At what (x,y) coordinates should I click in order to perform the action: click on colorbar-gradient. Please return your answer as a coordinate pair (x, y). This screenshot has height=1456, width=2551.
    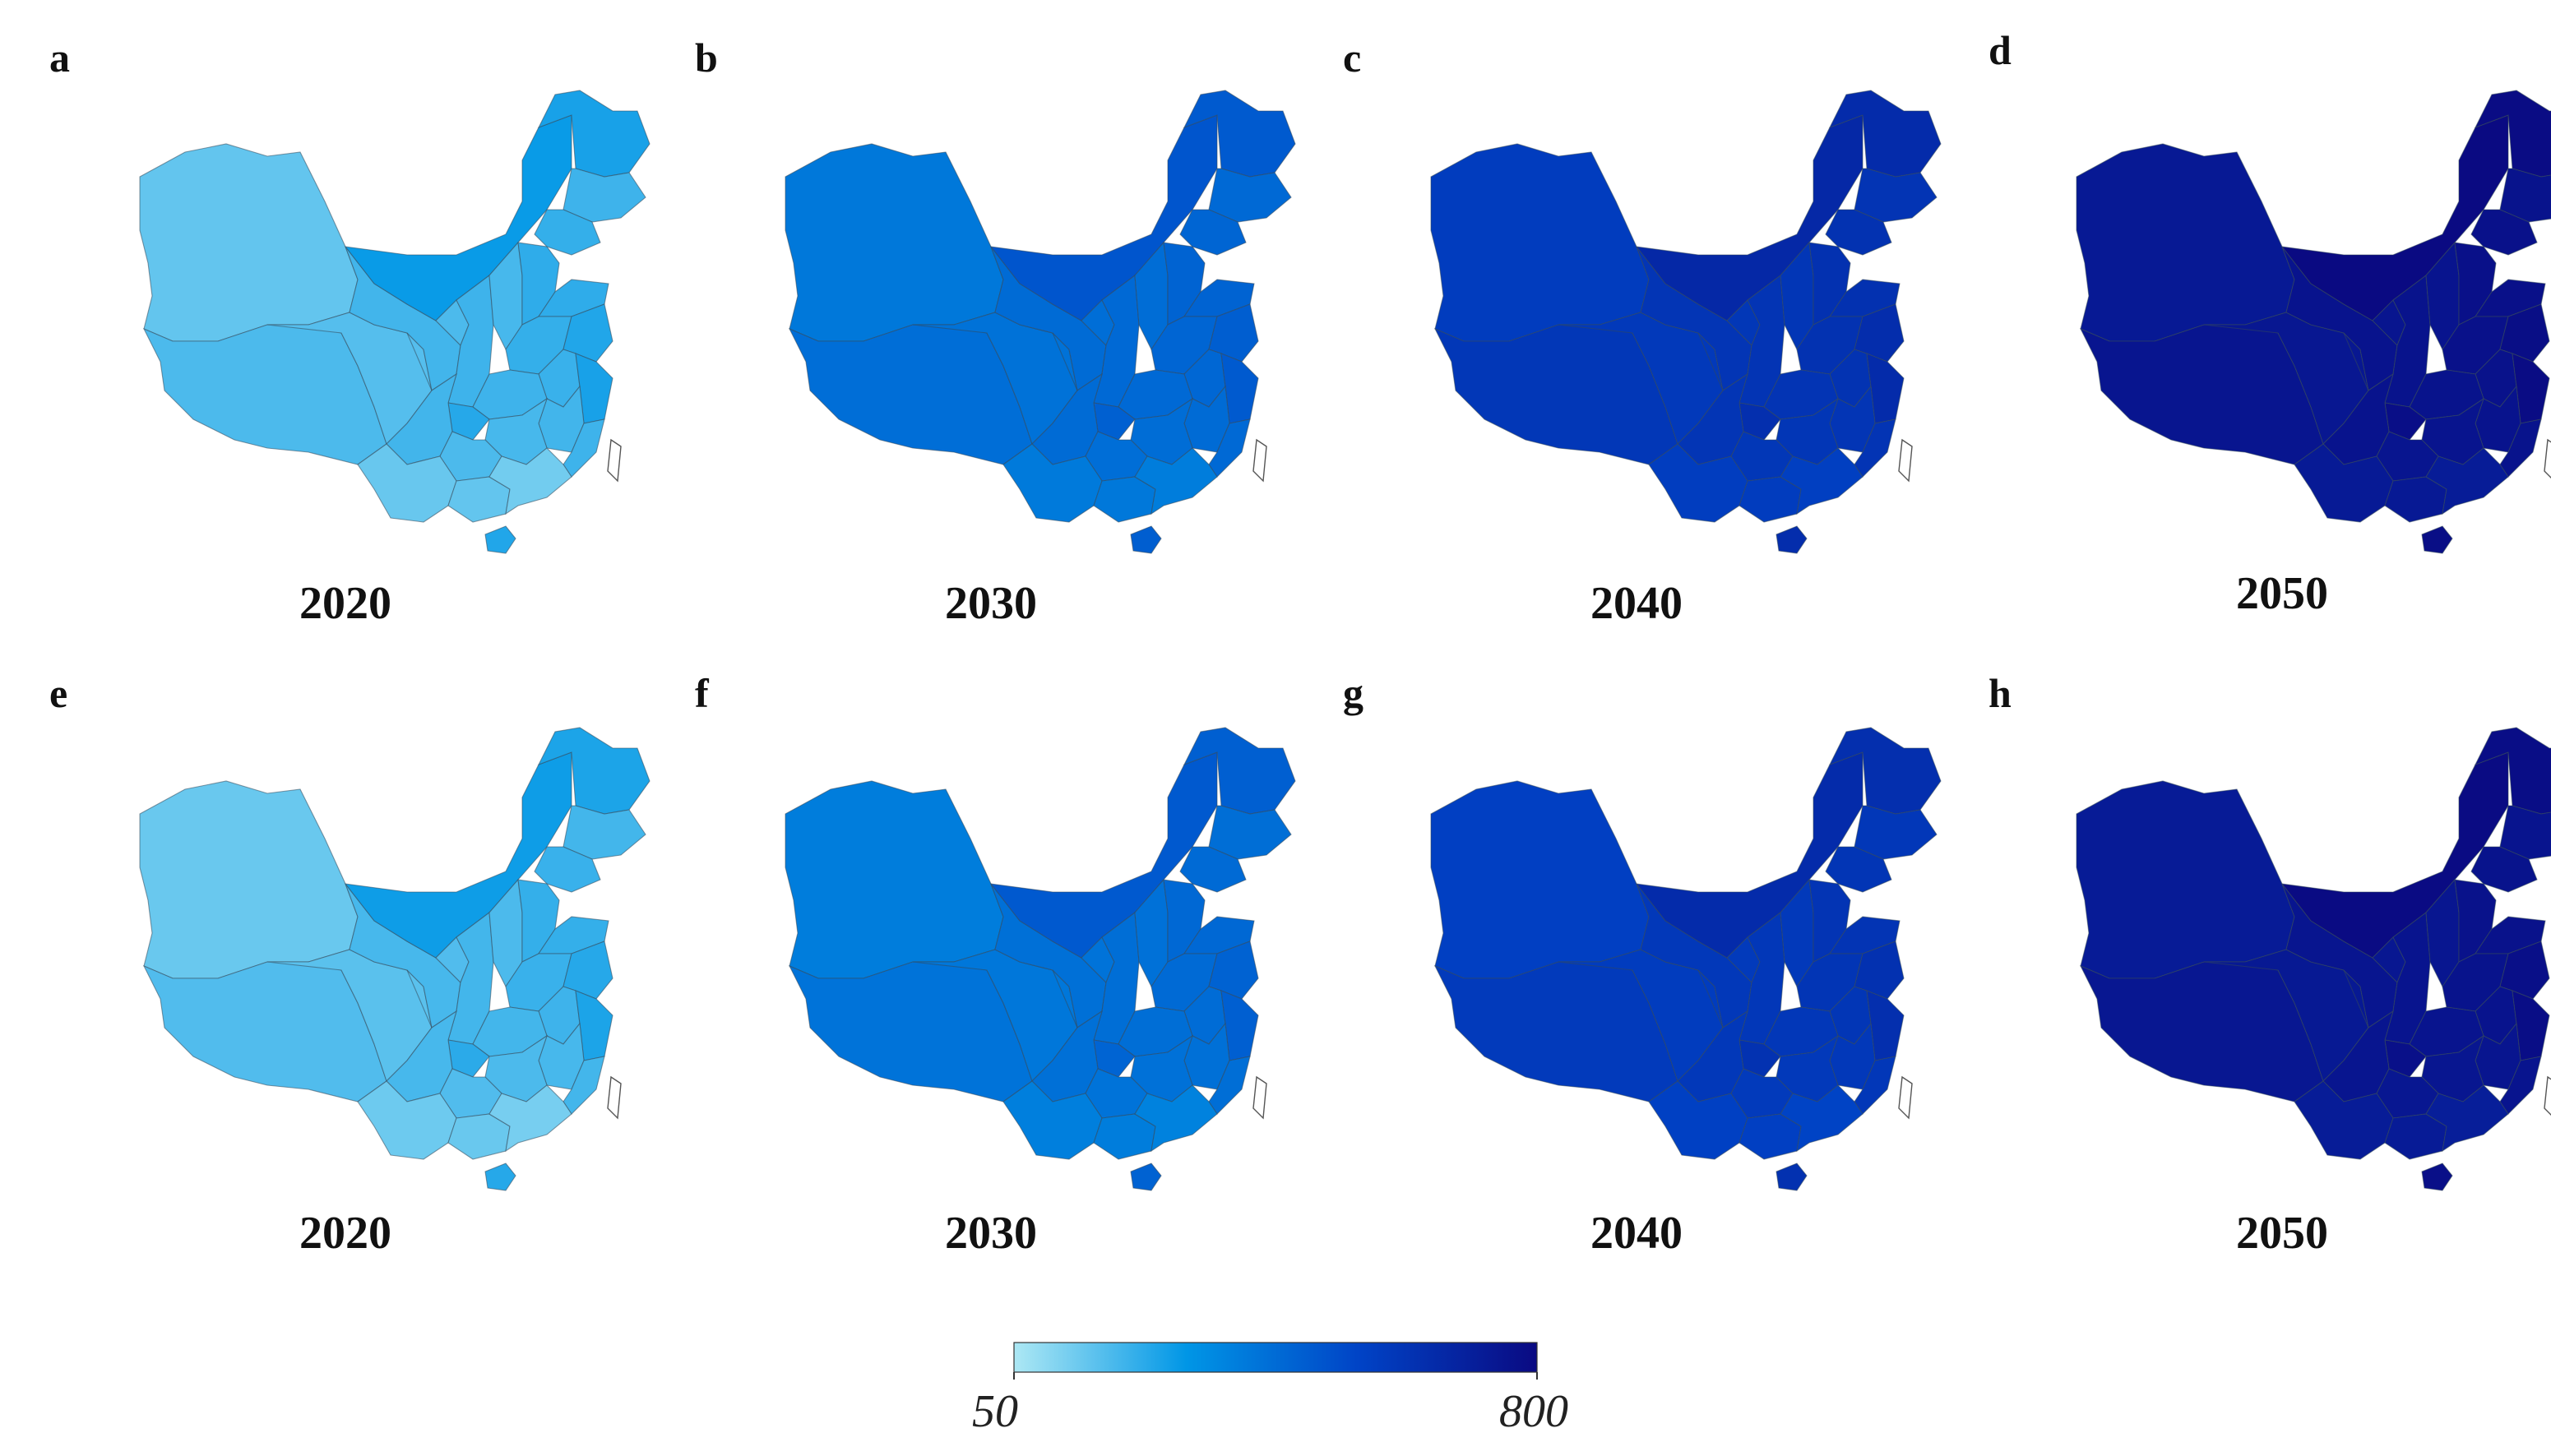
    Looking at the image, I should click on (1275, 1357).